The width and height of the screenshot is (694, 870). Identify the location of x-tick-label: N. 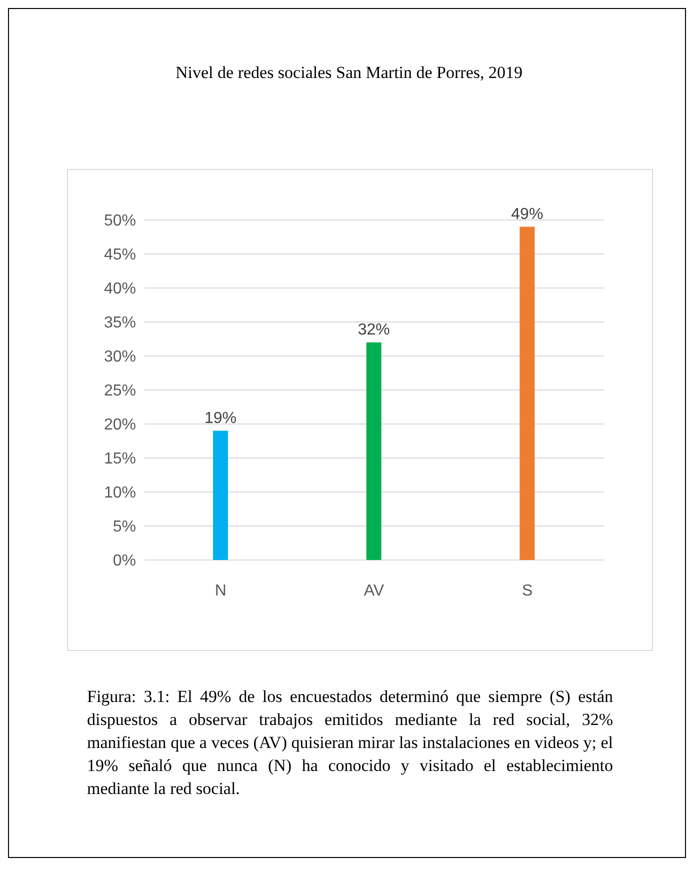
(220, 591).